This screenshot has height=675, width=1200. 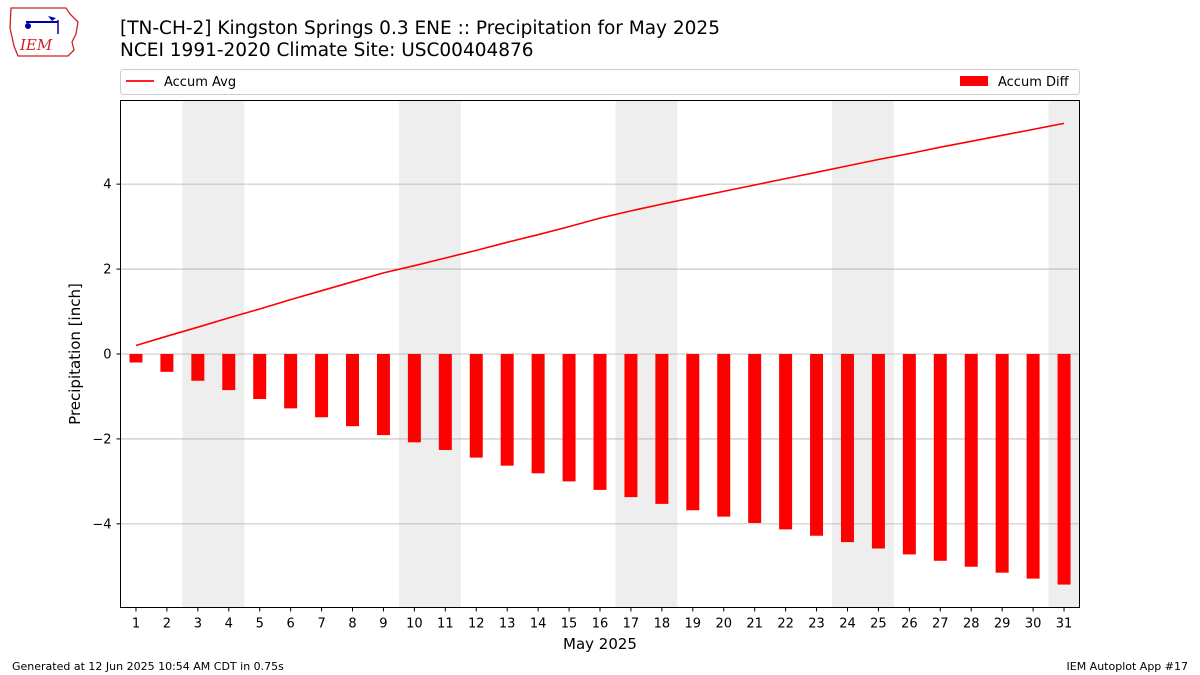 I want to click on x-tick-label: 22, so click(x=785, y=624).